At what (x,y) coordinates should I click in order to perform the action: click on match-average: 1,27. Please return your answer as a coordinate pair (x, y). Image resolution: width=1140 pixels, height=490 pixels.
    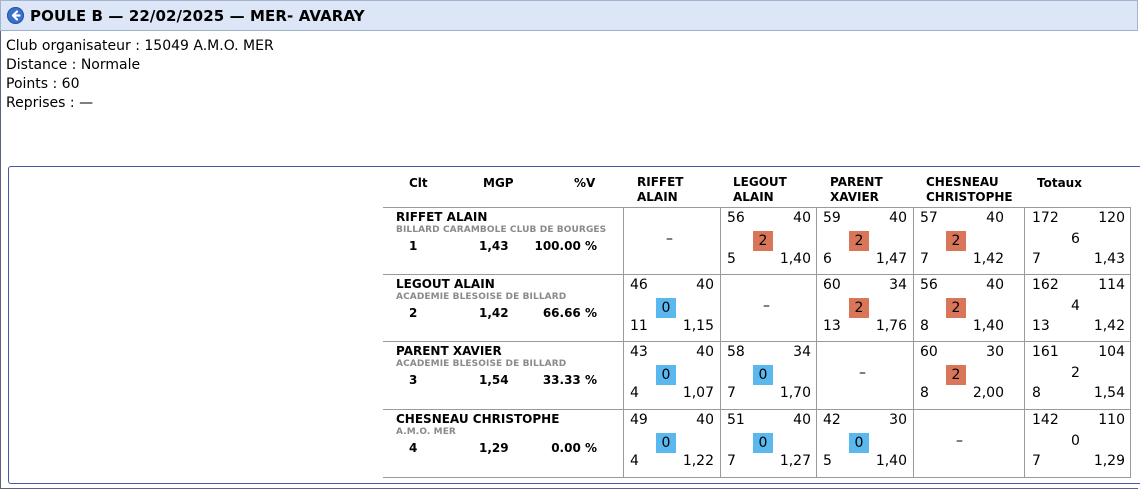
    Looking at the image, I should click on (795, 461).